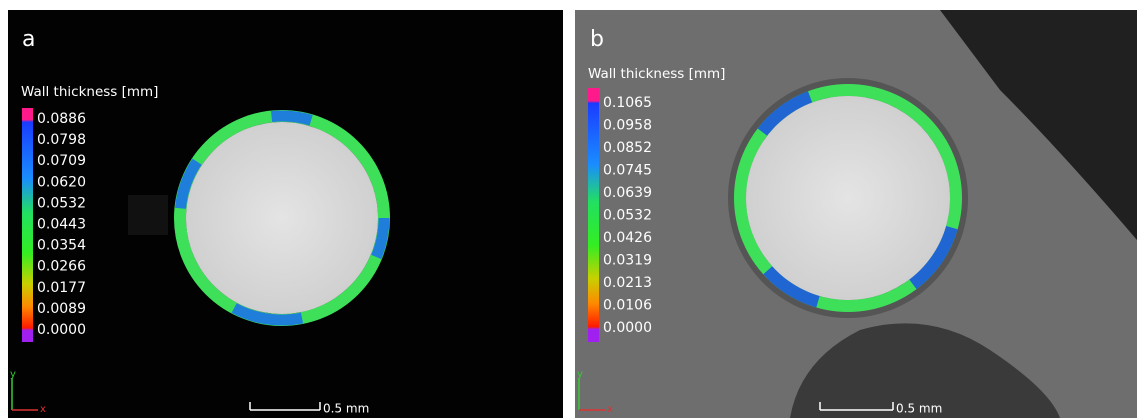  I want to click on legend-label: 0.0886, so click(61, 119).